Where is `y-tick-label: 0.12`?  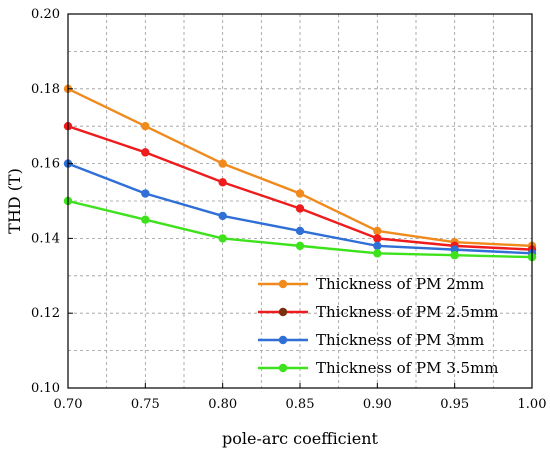 y-tick-label: 0.12 is located at coordinates (45, 313).